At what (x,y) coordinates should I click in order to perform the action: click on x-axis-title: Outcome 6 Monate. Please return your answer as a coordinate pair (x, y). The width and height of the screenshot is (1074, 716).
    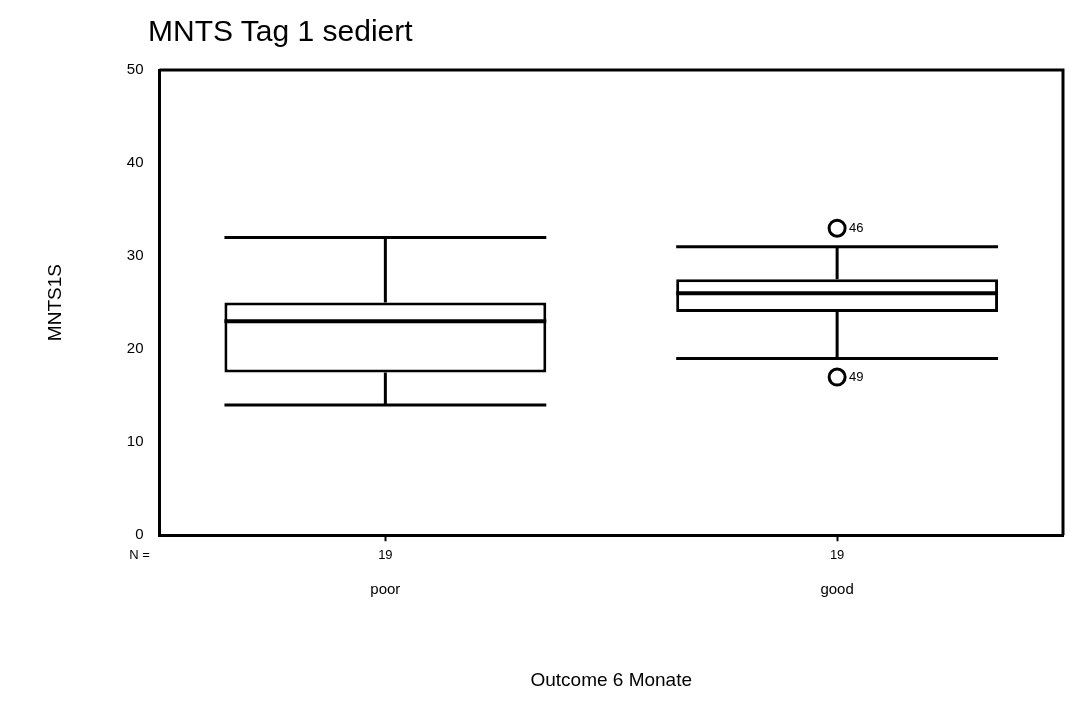
    Looking at the image, I should click on (611, 679).